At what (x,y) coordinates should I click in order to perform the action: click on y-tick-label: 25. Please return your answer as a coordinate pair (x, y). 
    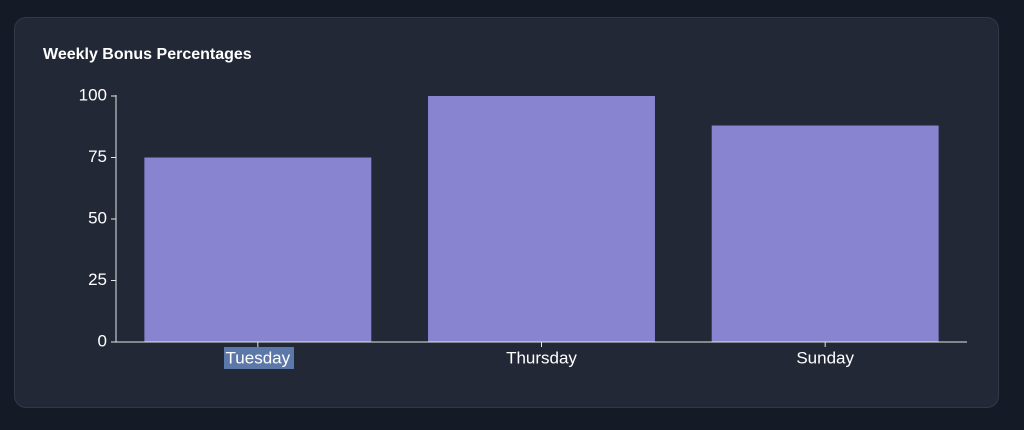
    Looking at the image, I should click on (97, 279).